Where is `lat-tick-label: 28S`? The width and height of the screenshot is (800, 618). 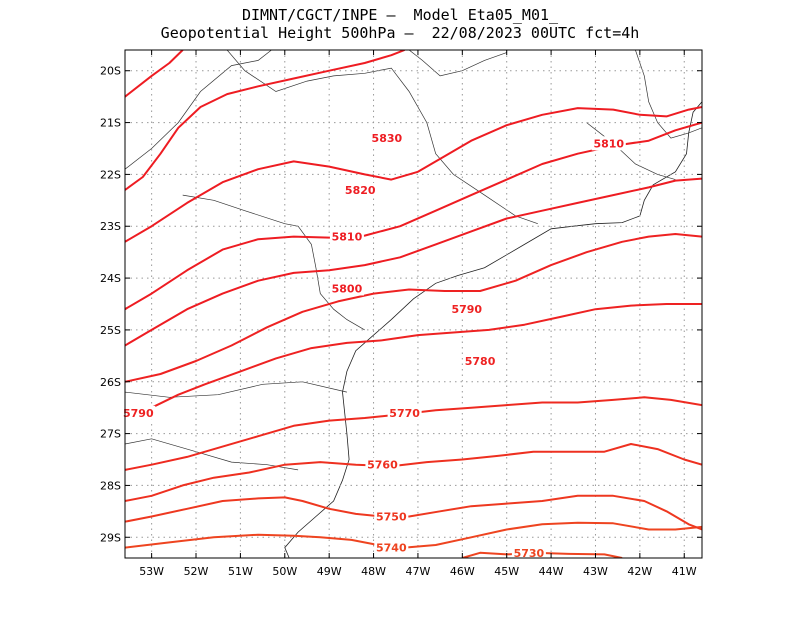 lat-tick-label: 28S is located at coordinates (110, 485).